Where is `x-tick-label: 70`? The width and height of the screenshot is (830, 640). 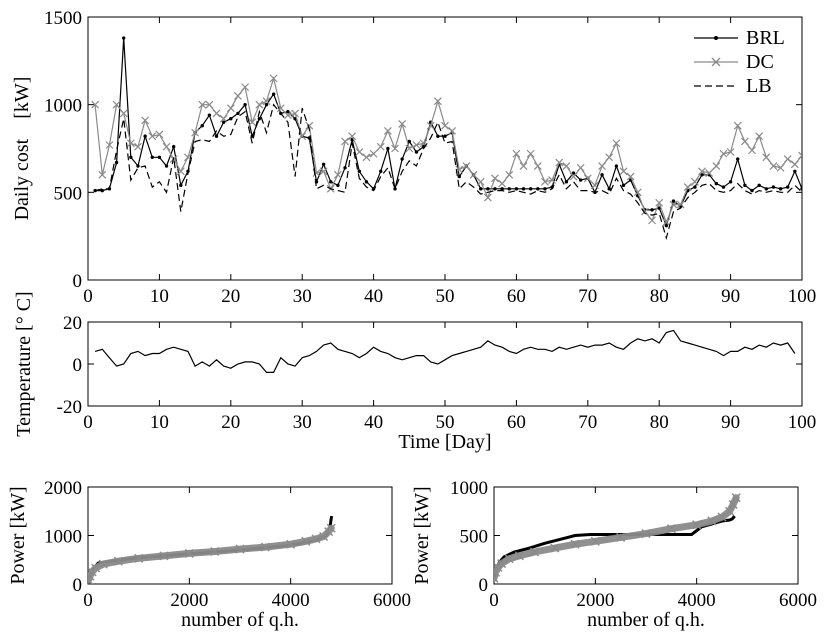
x-tick-label: 70 is located at coordinates (587, 422).